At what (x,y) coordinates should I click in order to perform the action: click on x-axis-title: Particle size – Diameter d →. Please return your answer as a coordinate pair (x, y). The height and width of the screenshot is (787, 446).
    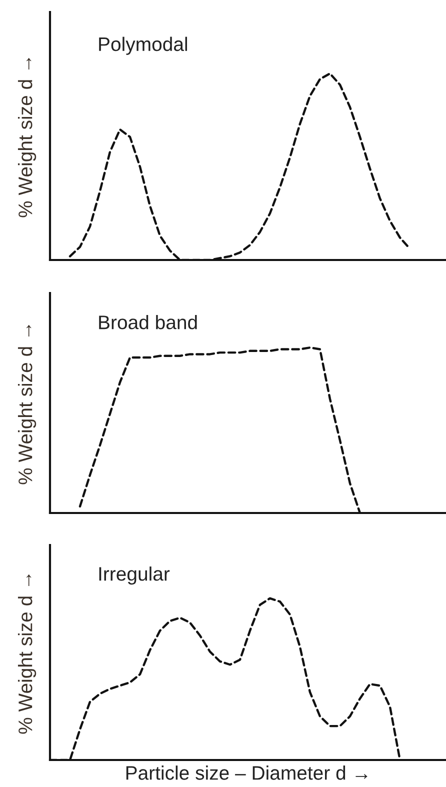
    Looking at the image, I should click on (247, 773).